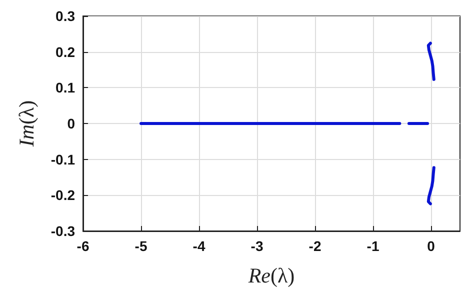 The width and height of the screenshot is (474, 299). Describe the element at coordinates (66, 16) in the screenshot. I see `y-tick-label: 0.3` at that location.